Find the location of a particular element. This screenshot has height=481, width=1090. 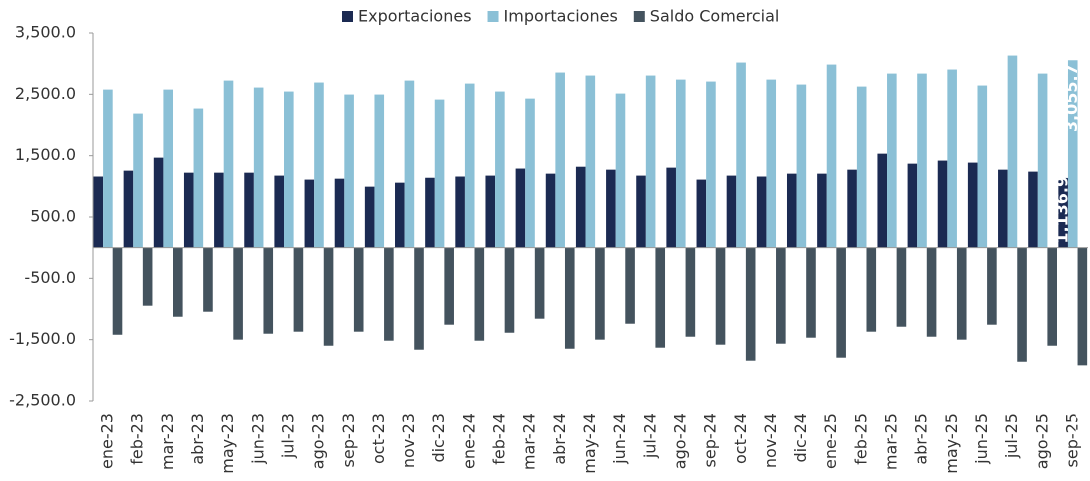

x-tick-label: sep-24 is located at coordinates (710, 440).